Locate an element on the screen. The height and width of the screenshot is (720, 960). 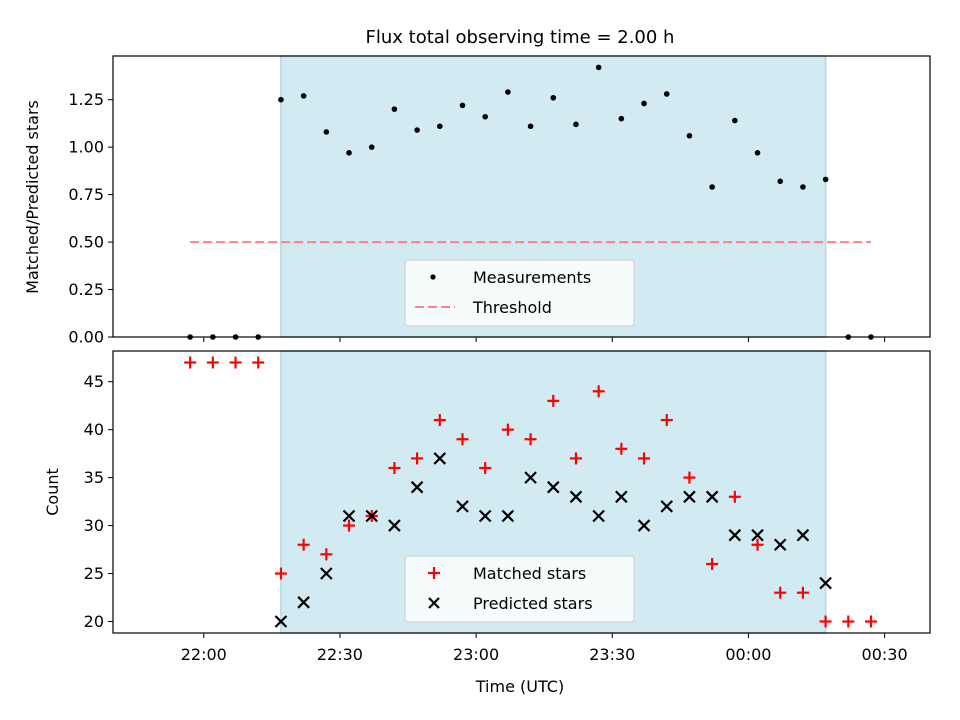
ratio-y-tick-label: 0.00 is located at coordinates (86, 337).